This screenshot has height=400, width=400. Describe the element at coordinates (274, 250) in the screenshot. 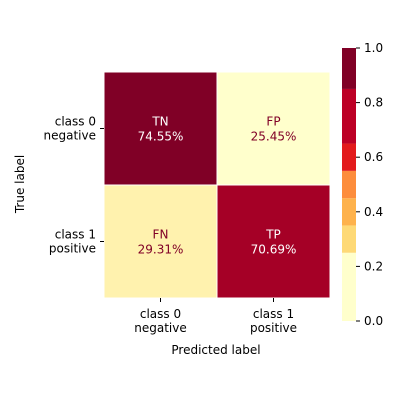

I see `cell-percent-tp: 70.69%` at that location.